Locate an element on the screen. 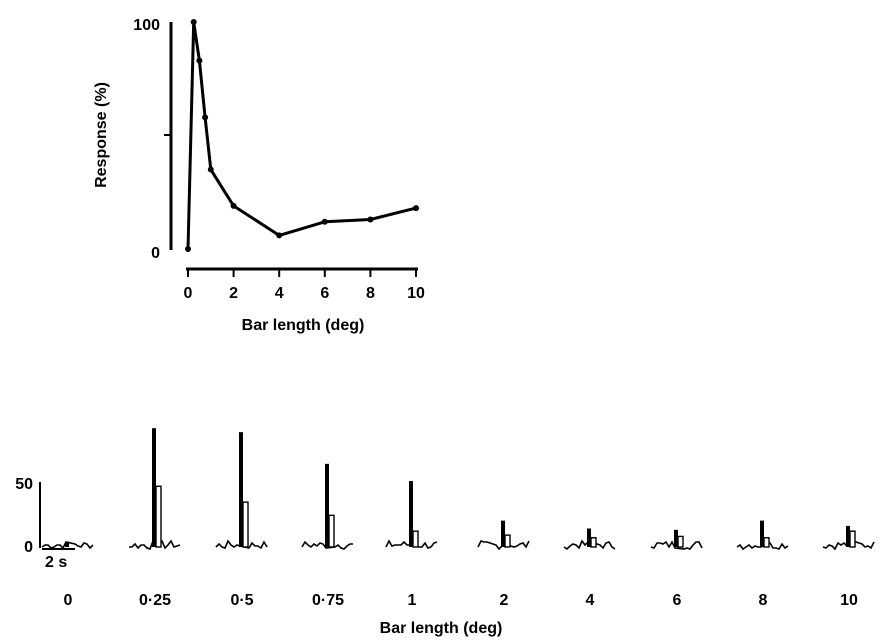 The height and width of the screenshot is (641, 885). category-label: 0·5 is located at coordinates (241, 600).